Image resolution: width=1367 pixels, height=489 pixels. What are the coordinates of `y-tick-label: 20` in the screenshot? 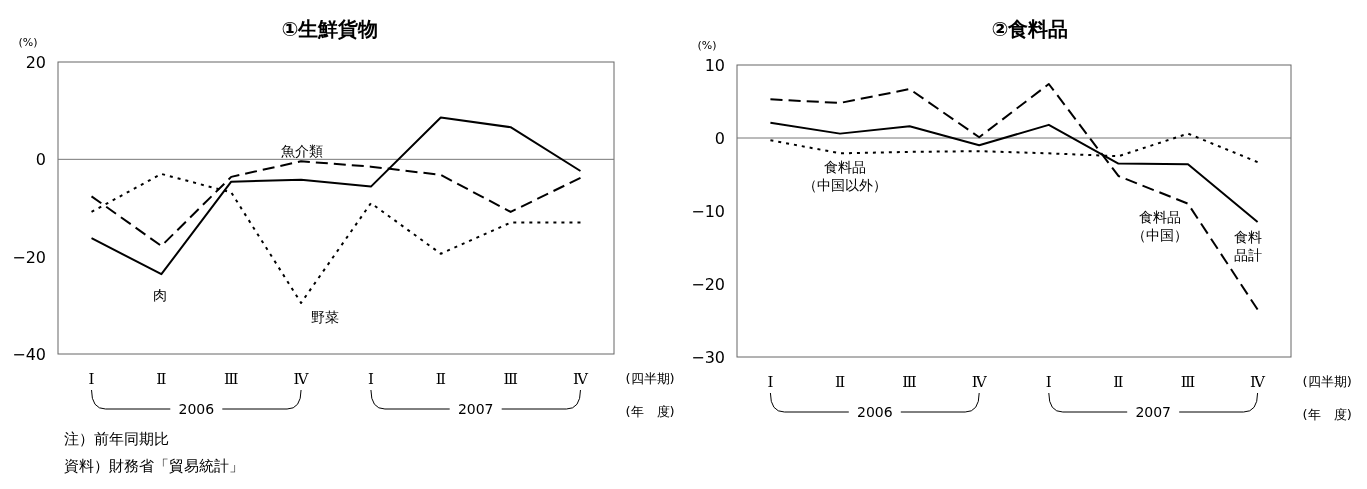 It's located at (35, 62).